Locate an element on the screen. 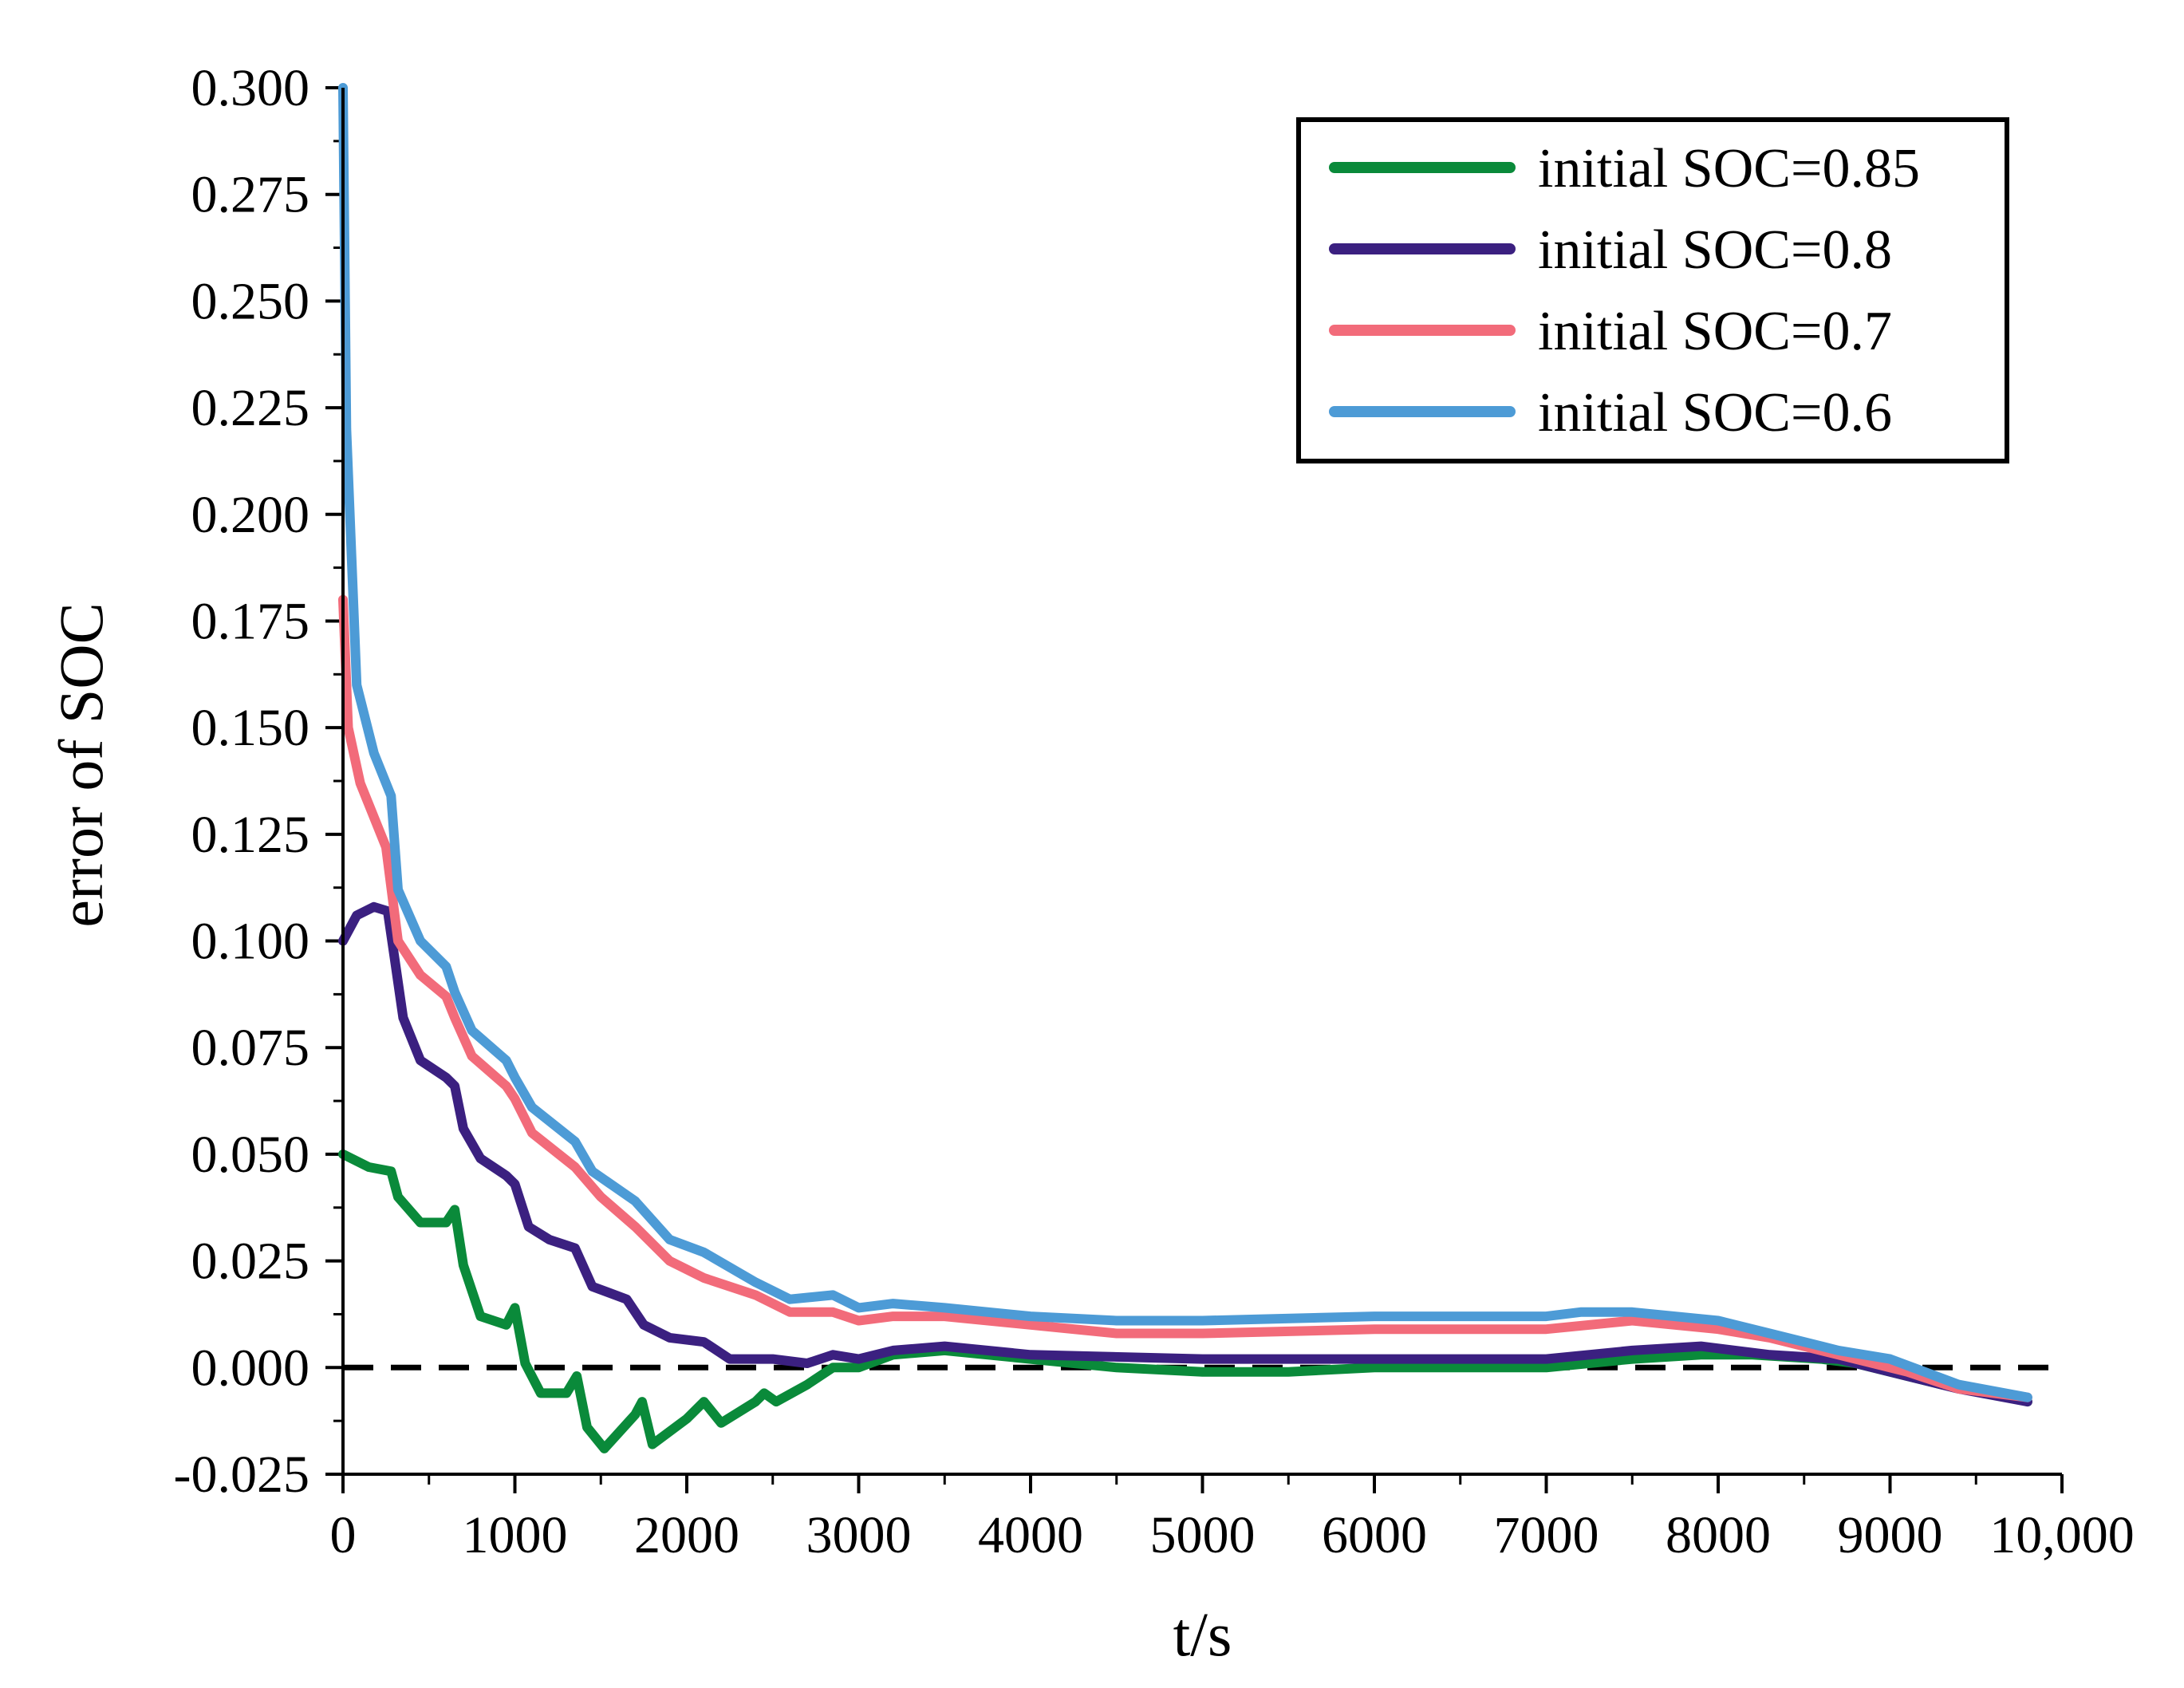 This screenshot has width=2184, height=1688. x-tick-label: 0 is located at coordinates (343, 1535).